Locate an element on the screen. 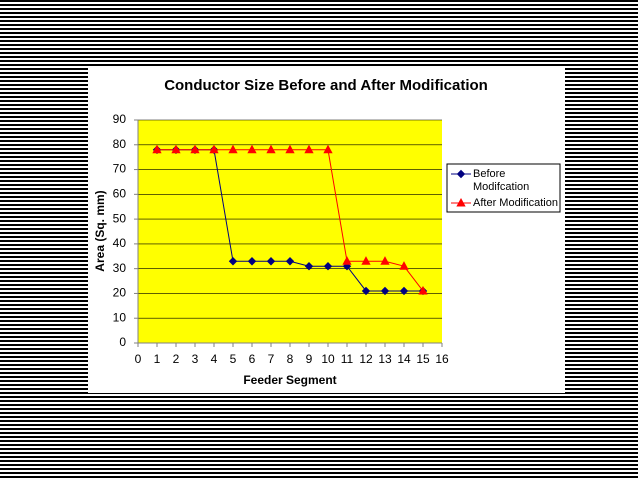 The width and height of the screenshot is (638, 478). legend-label: After Modification is located at coordinates (515, 203).